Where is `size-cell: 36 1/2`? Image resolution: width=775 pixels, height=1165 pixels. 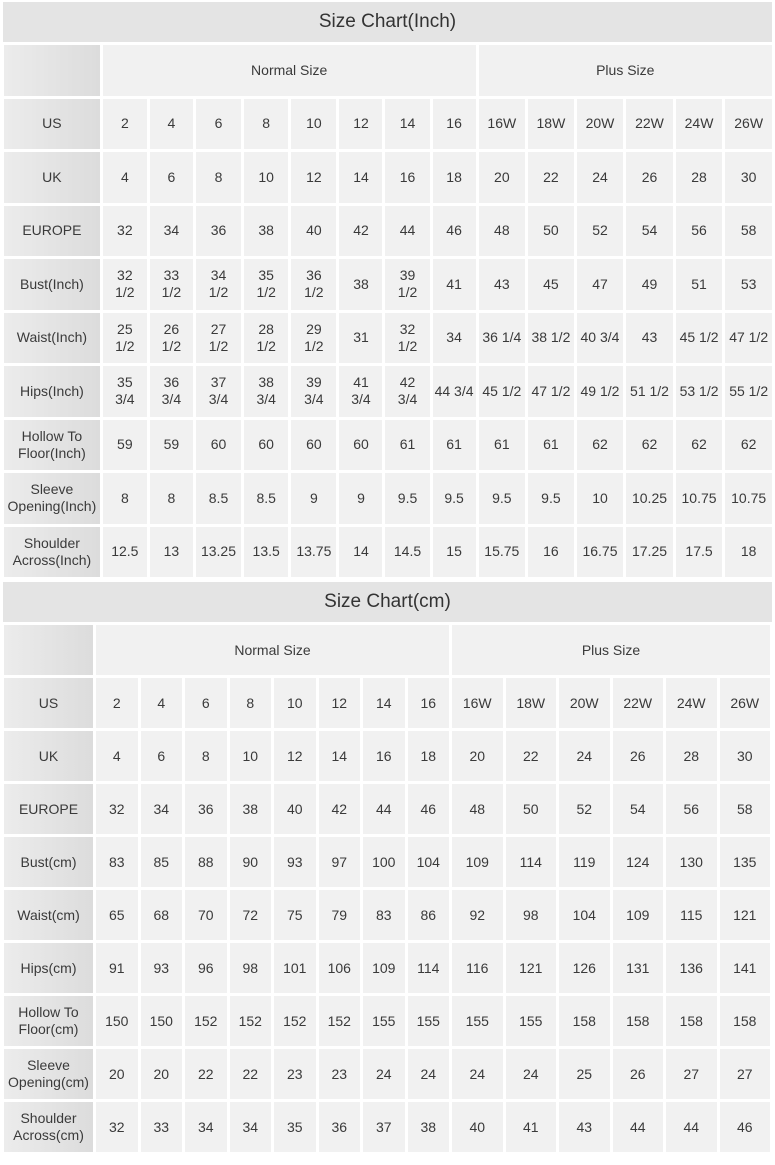
size-cell: 36 1/2 is located at coordinates (314, 284).